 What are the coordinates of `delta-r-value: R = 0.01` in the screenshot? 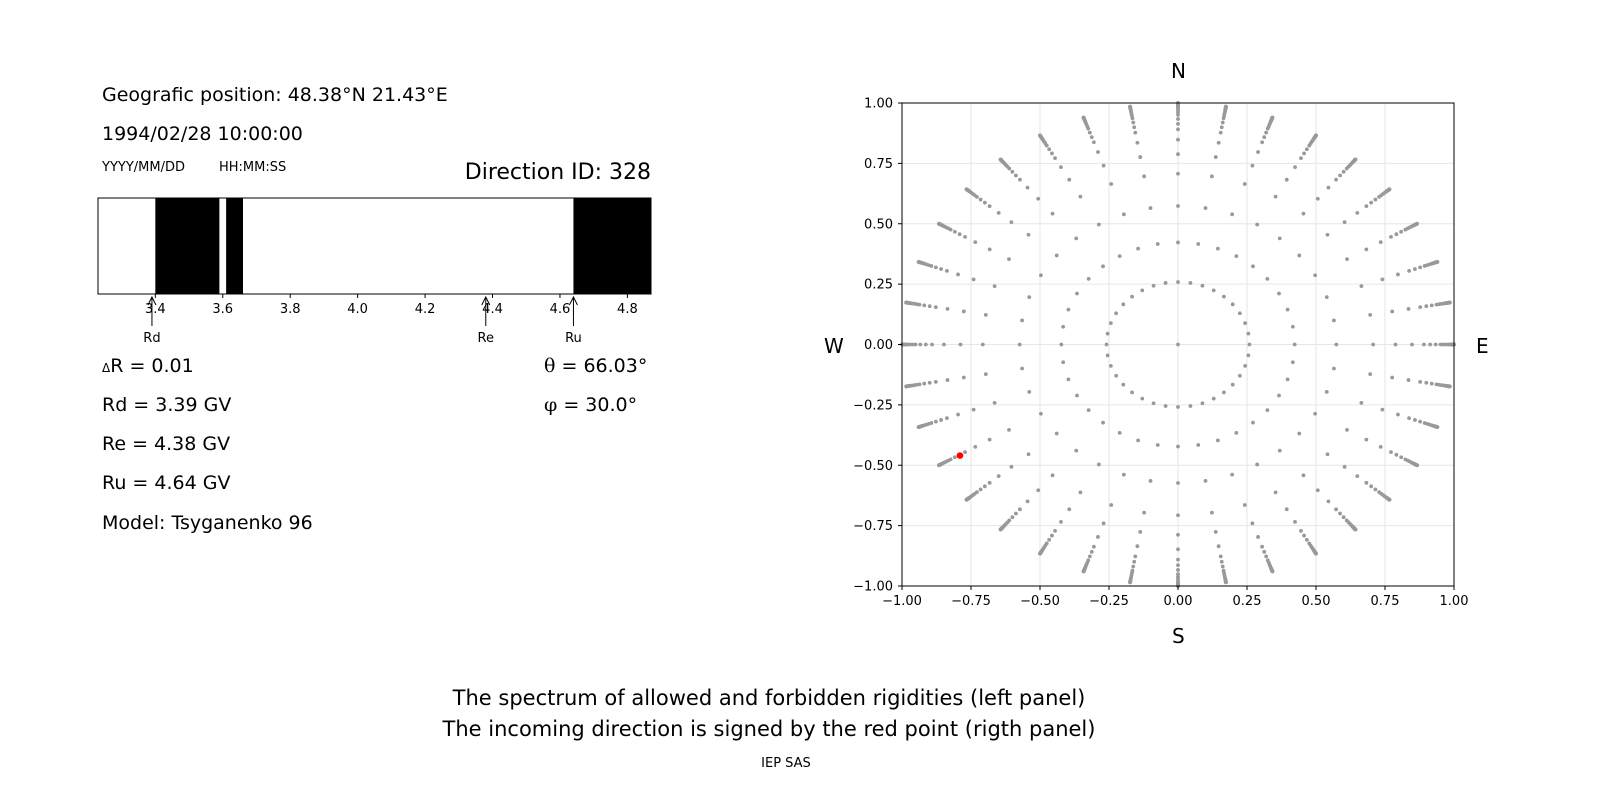 It's located at (152, 366).